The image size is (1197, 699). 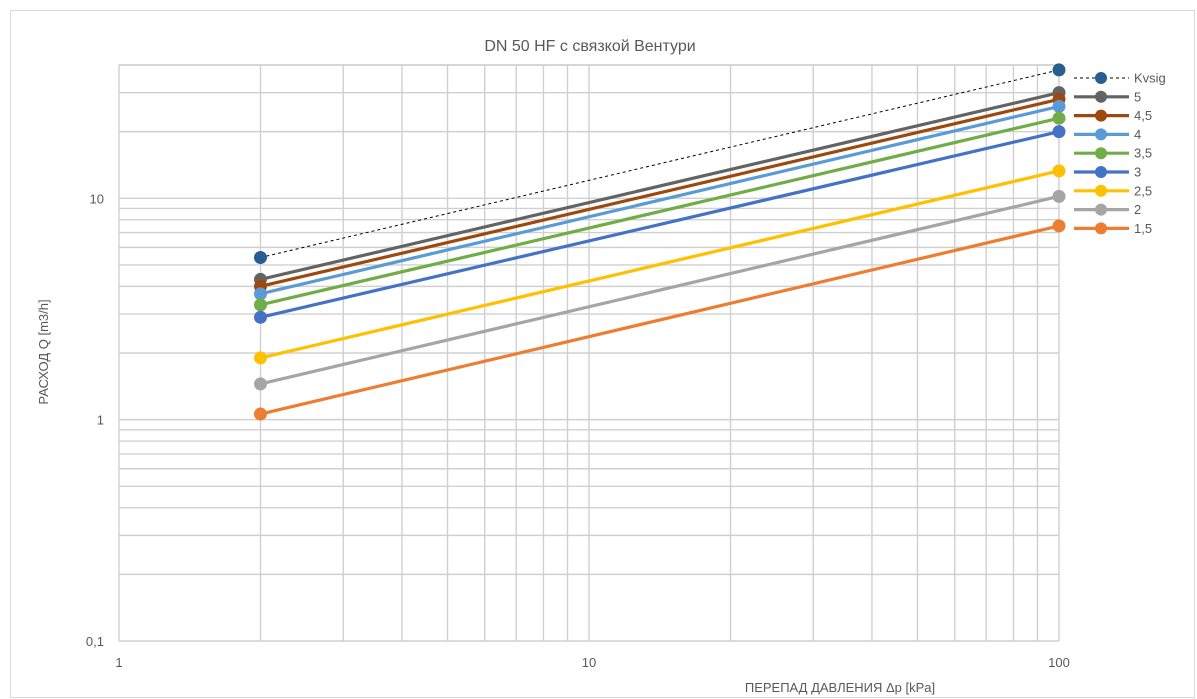 I want to click on legend-item: 5, so click(x=1107, y=96).